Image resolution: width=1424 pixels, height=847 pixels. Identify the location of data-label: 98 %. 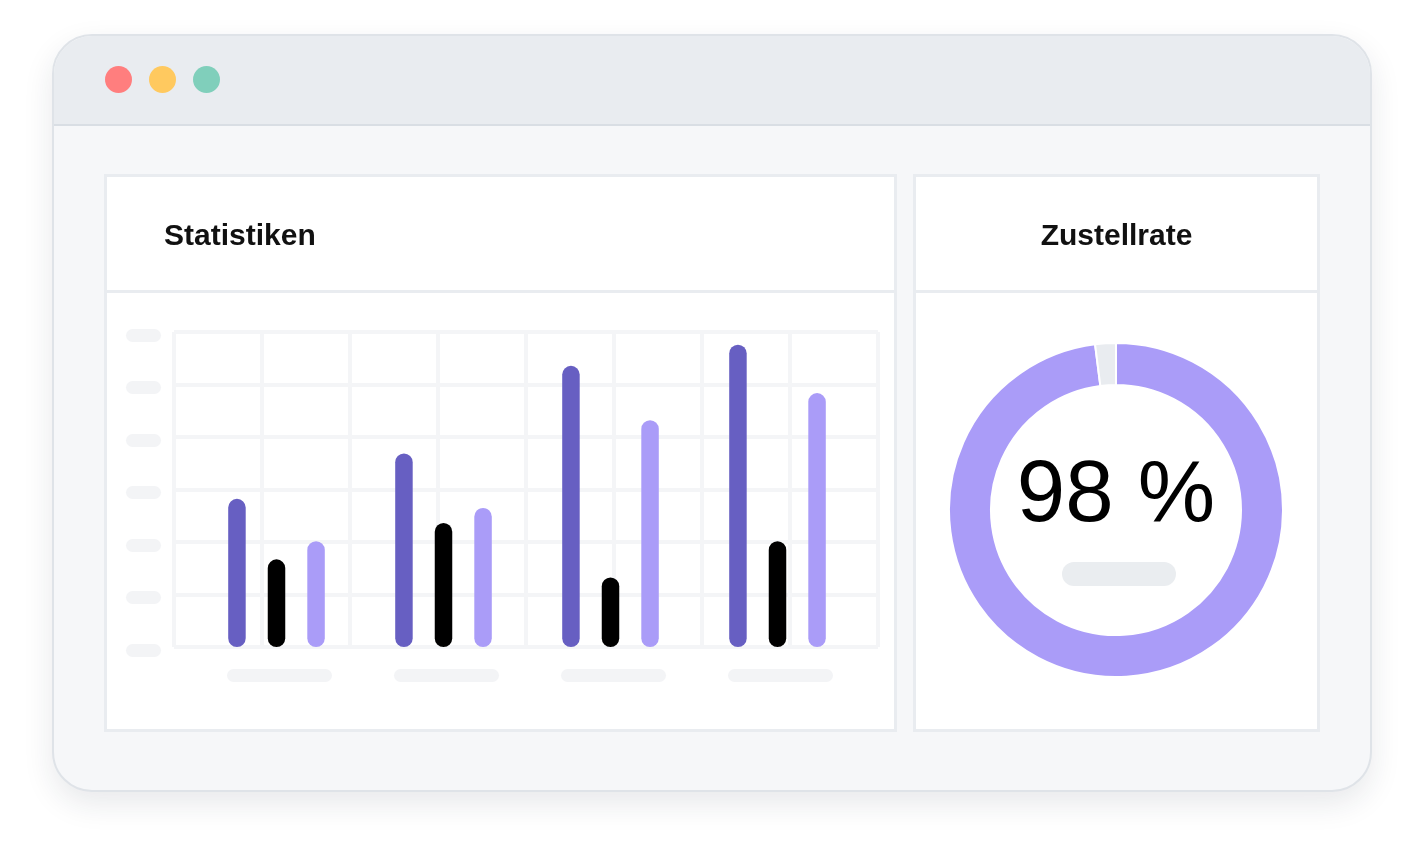
(1116, 490).